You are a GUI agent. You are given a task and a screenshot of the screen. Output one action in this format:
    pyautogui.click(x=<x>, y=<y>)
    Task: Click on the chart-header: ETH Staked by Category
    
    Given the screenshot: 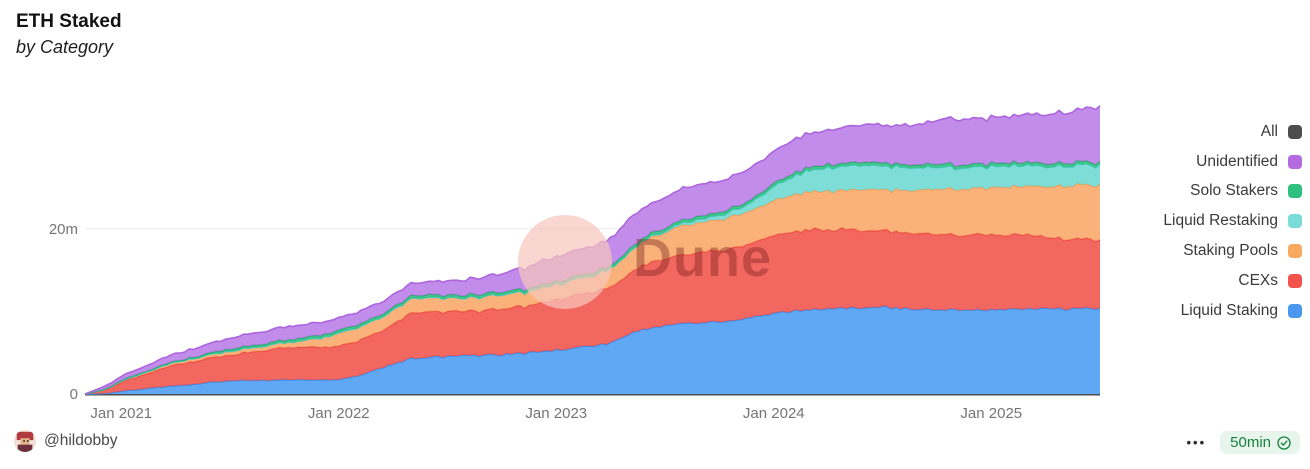 What is the action you would take?
    pyautogui.click(x=69, y=35)
    